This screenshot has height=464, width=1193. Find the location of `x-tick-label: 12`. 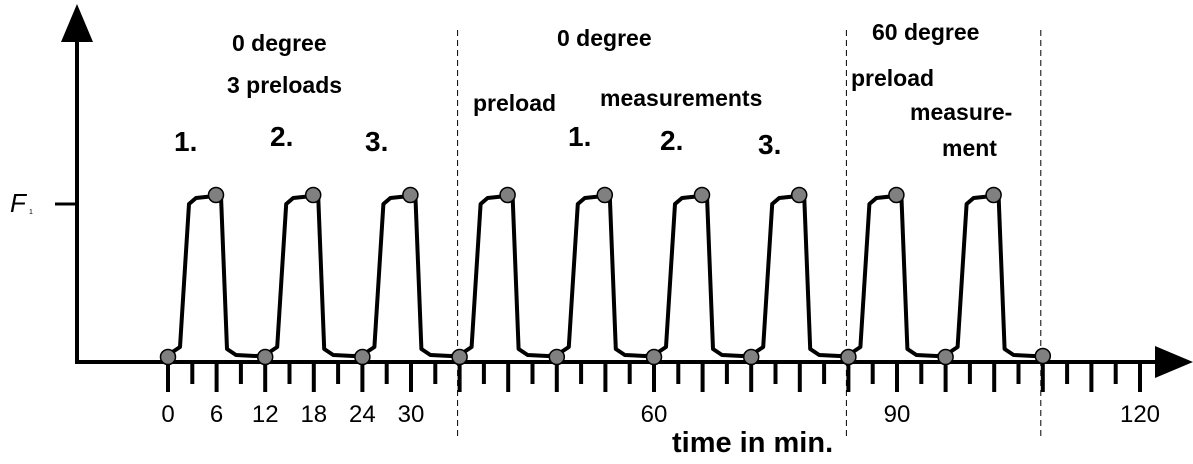

x-tick-label: 12 is located at coordinates (265, 414).